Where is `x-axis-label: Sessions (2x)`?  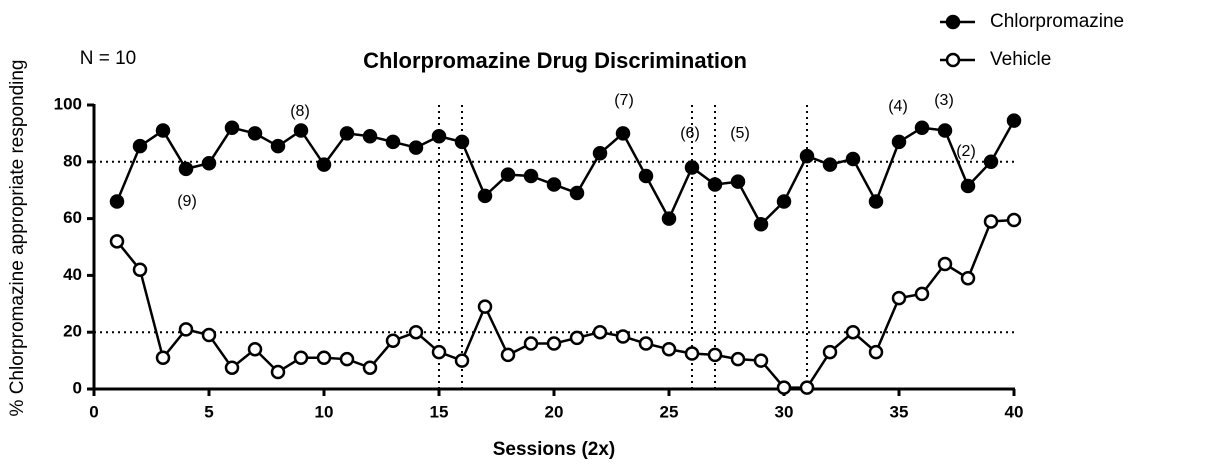
x-axis-label: Sessions (2x) is located at coordinates (554, 449).